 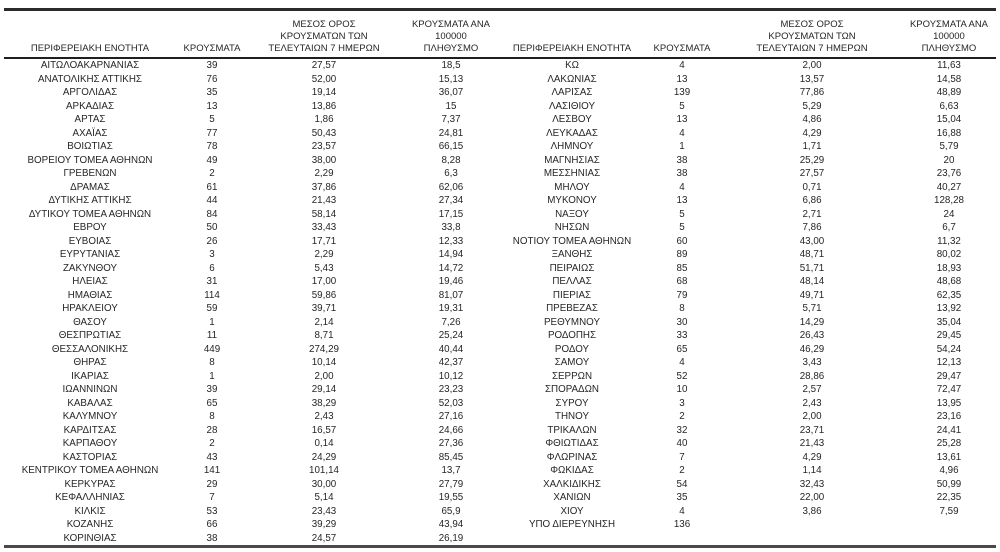 I want to click on right-row-region-cell: ΠΡΕΒΕΖΑΣ, so click(x=572, y=308).